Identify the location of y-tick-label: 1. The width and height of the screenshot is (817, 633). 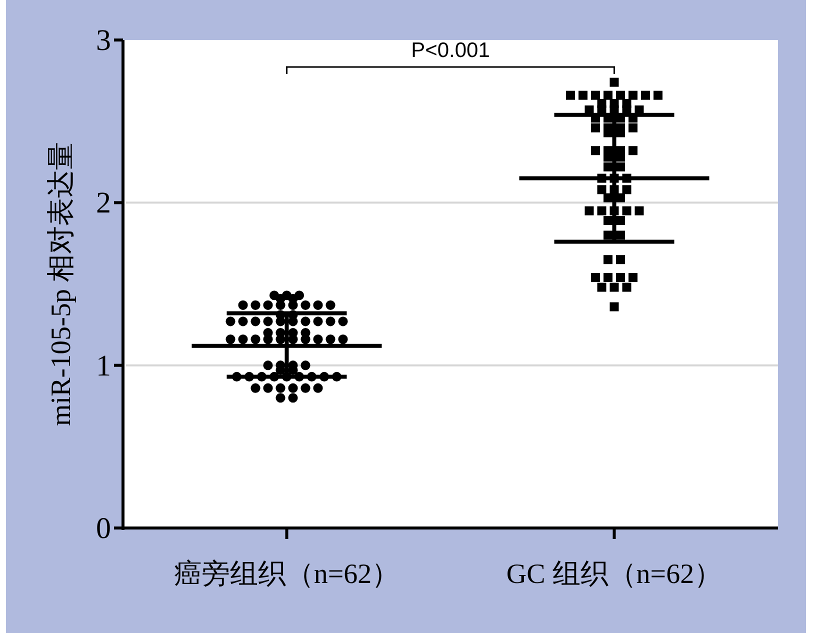
(103, 365).